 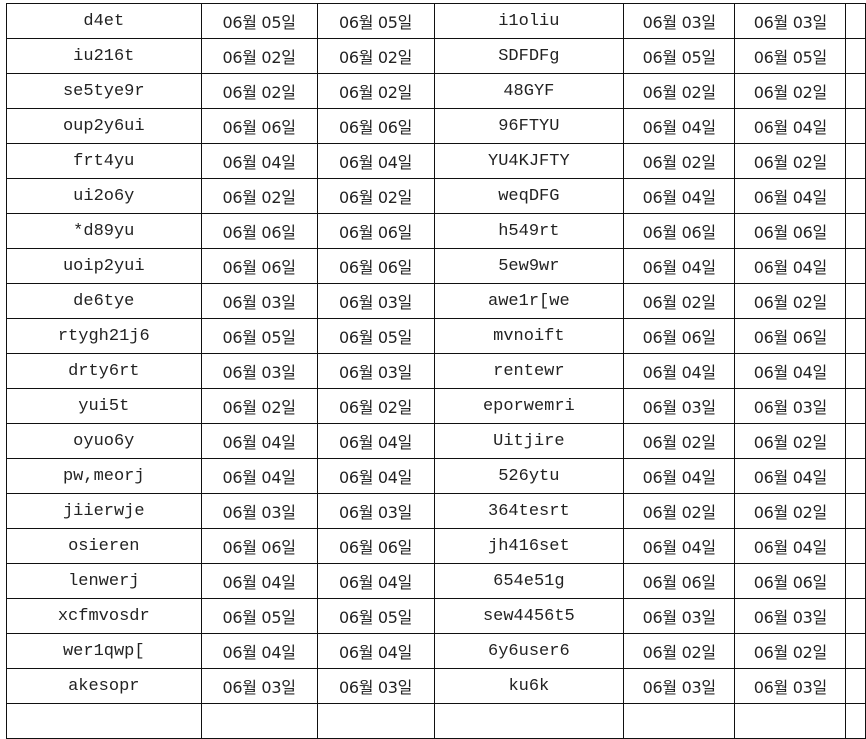 I want to click on name-cell: YU4KJFTY, so click(x=529, y=161).